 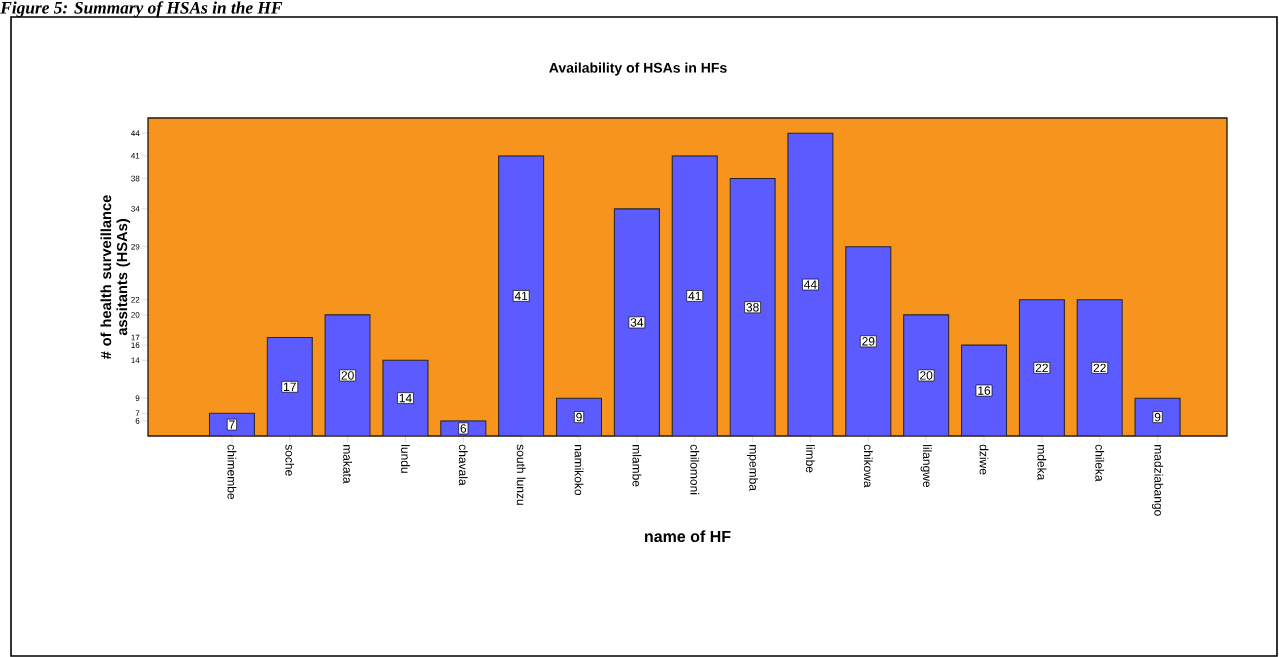 What do you see at coordinates (135, 133) in the screenshot?
I see `y-tick-label: 44` at bounding box center [135, 133].